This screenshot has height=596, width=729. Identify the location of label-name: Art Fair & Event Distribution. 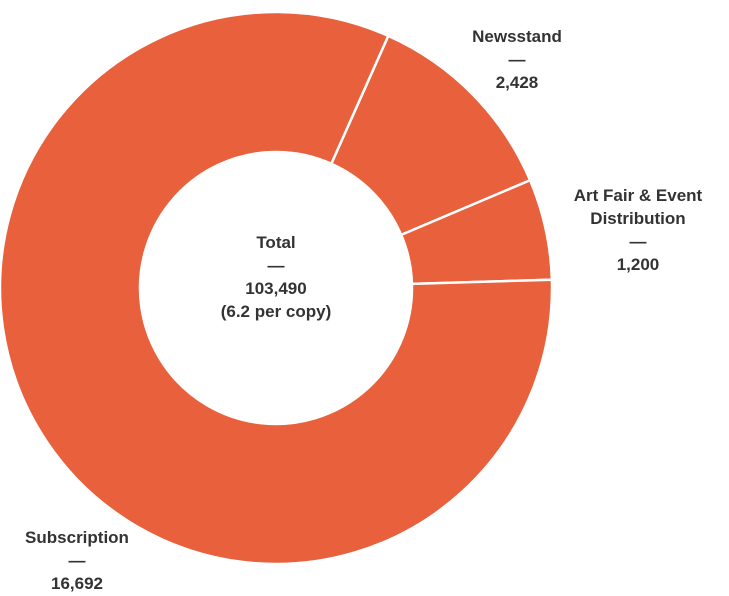
(638, 207).